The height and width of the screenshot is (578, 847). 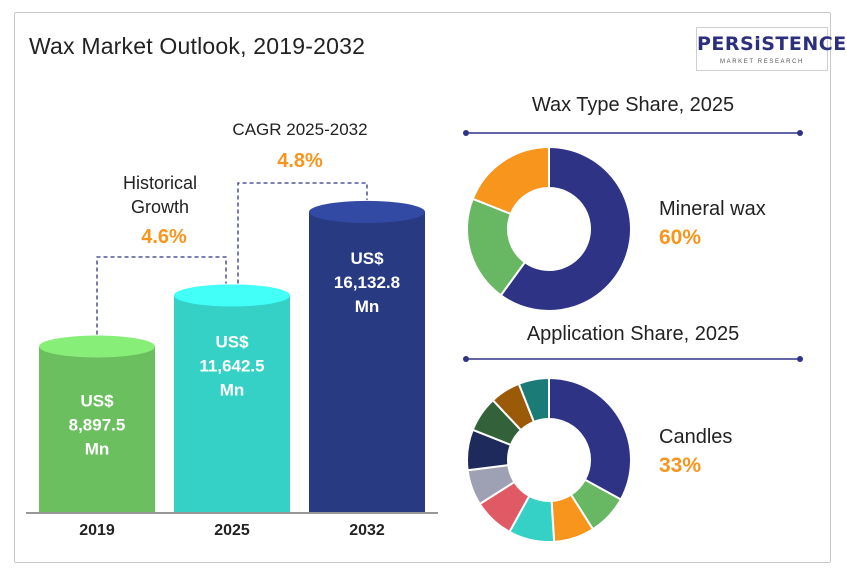 I want to click on annotation-value: 4.8%, so click(x=300, y=161).